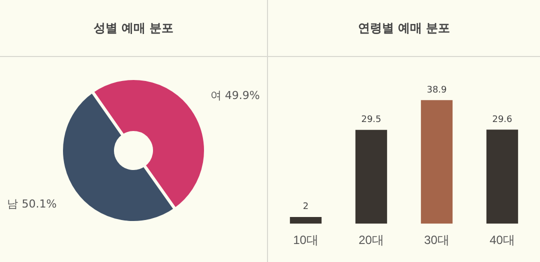 The image size is (540, 262). Describe the element at coordinates (502, 240) in the screenshot. I see `x-tick-label: 40대` at that location.